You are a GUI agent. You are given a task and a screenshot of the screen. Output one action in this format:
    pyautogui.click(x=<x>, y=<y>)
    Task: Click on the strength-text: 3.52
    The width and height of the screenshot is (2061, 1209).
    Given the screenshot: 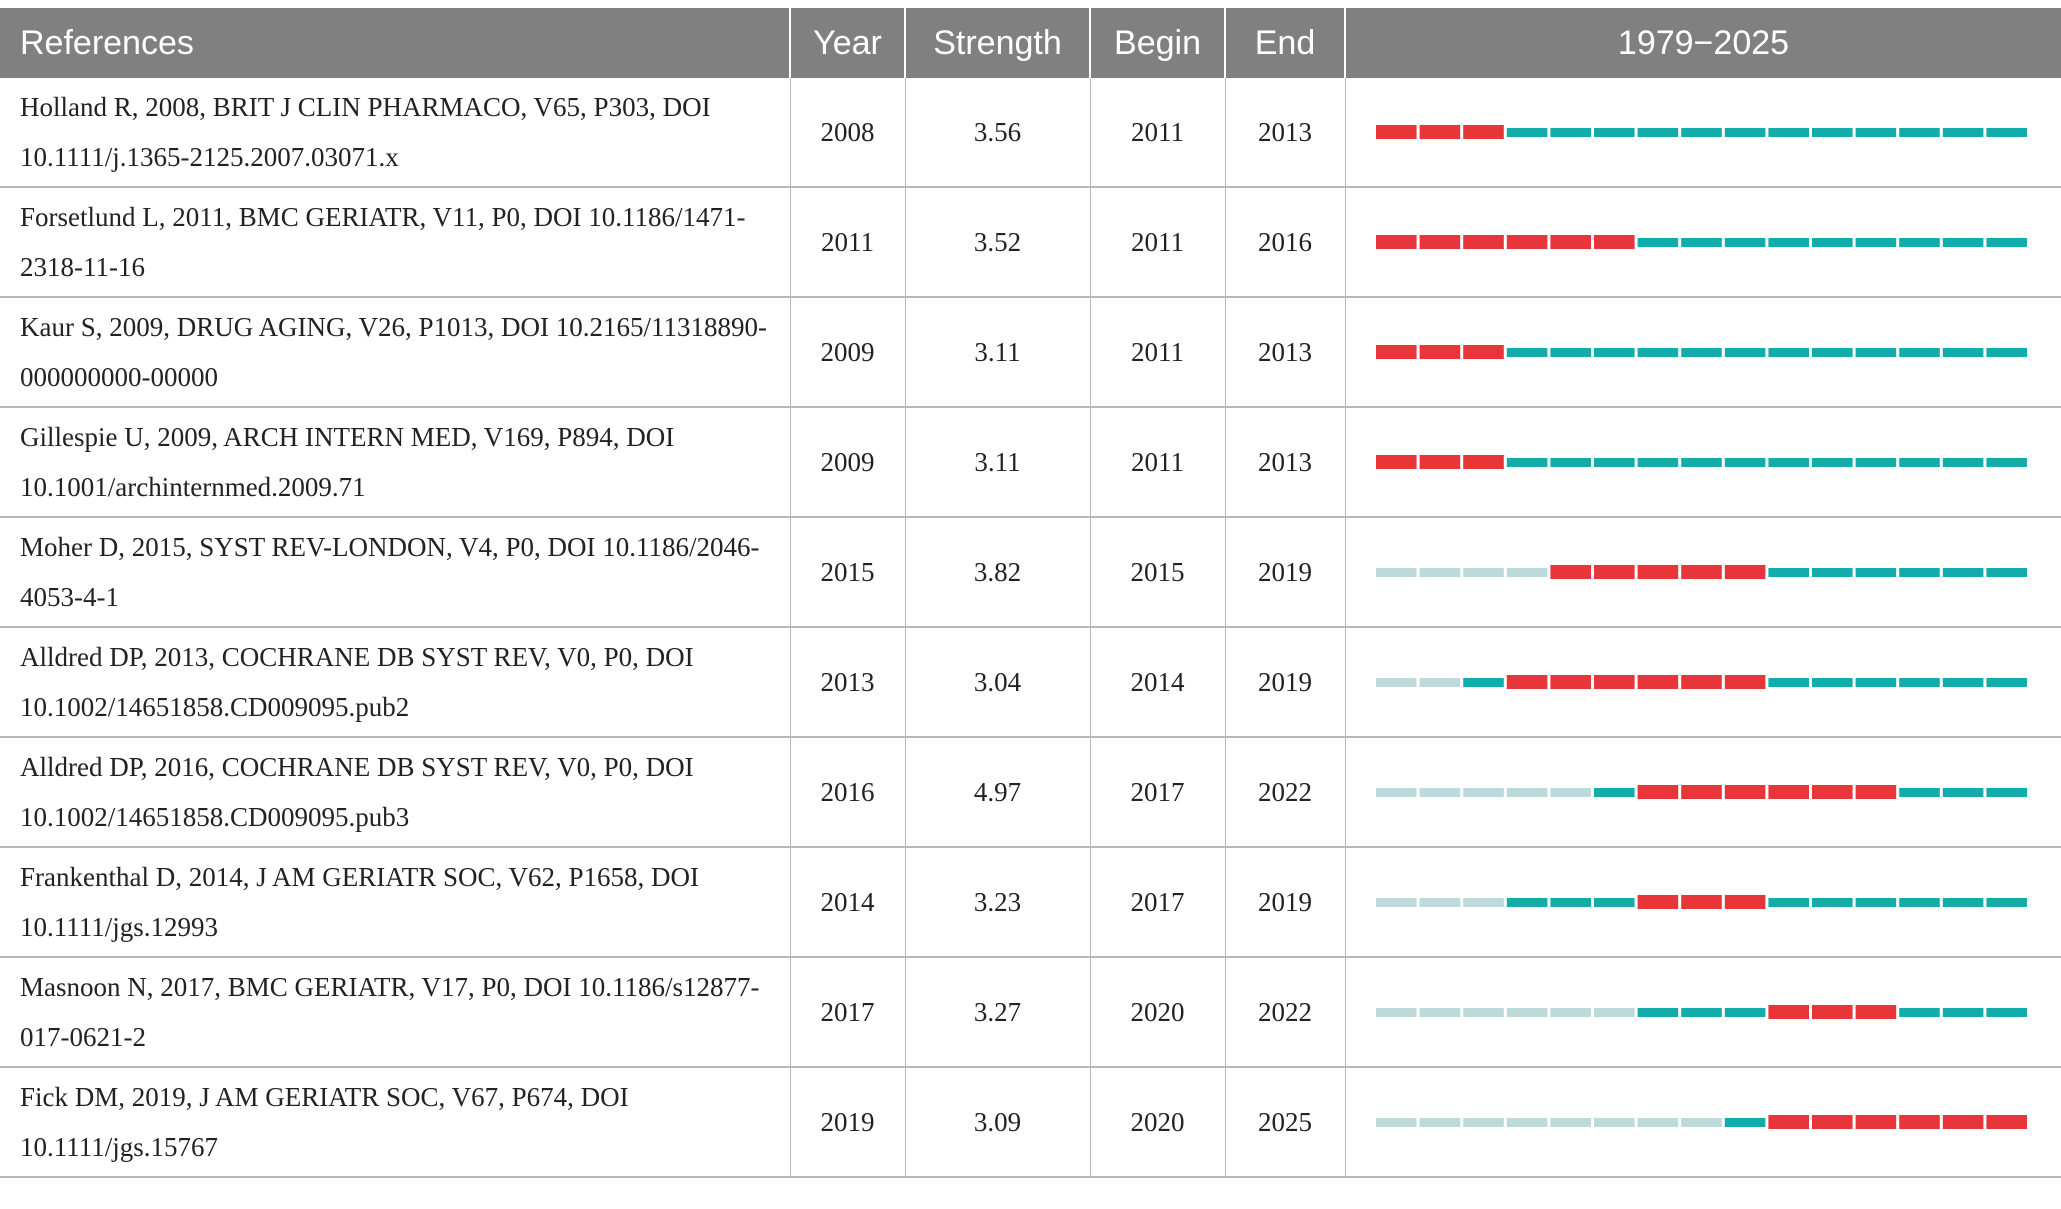 What is the action you would take?
    pyautogui.click(x=997, y=241)
    